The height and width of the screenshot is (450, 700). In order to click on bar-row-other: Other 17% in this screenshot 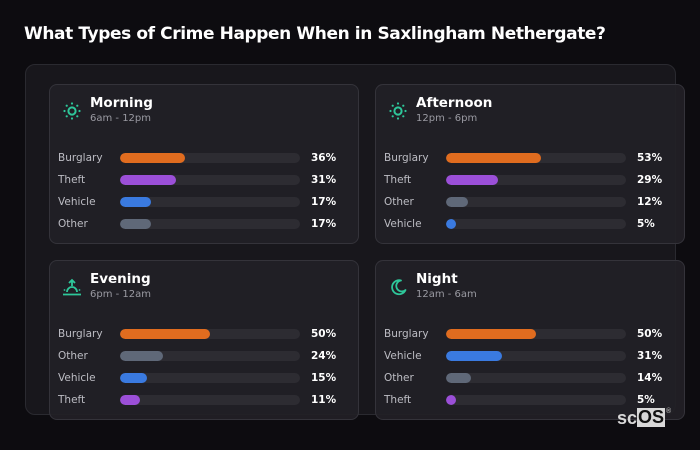, I will do `click(203, 224)`.